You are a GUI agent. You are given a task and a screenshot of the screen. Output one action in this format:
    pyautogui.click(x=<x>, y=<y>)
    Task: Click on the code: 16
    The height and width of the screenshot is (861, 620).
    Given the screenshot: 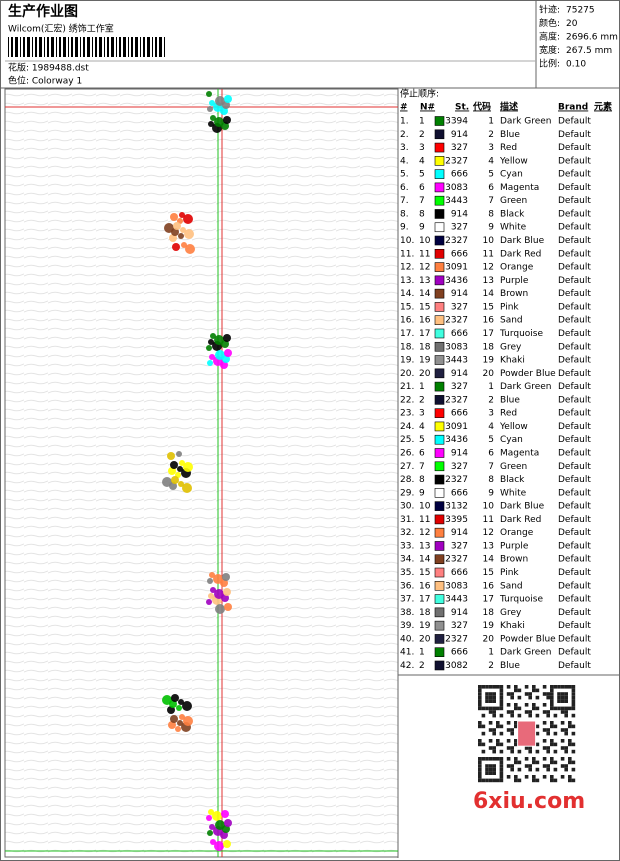 What is the action you would take?
    pyautogui.click(x=489, y=586)
    